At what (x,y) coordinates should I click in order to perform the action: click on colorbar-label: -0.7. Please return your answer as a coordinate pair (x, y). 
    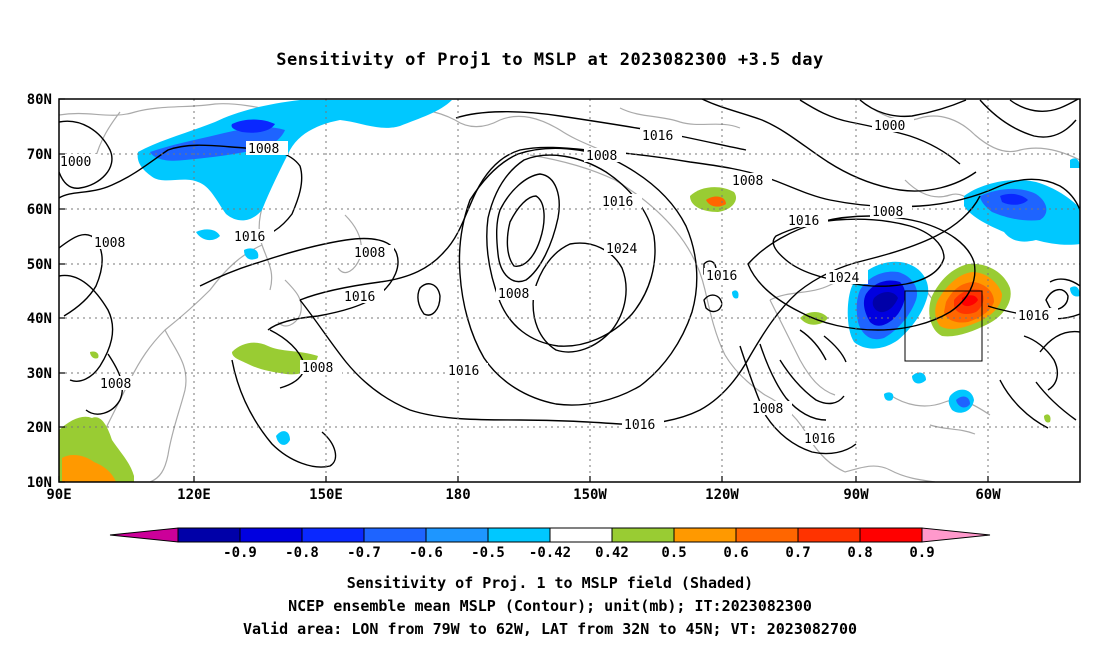
    Looking at the image, I should click on (364, 553).